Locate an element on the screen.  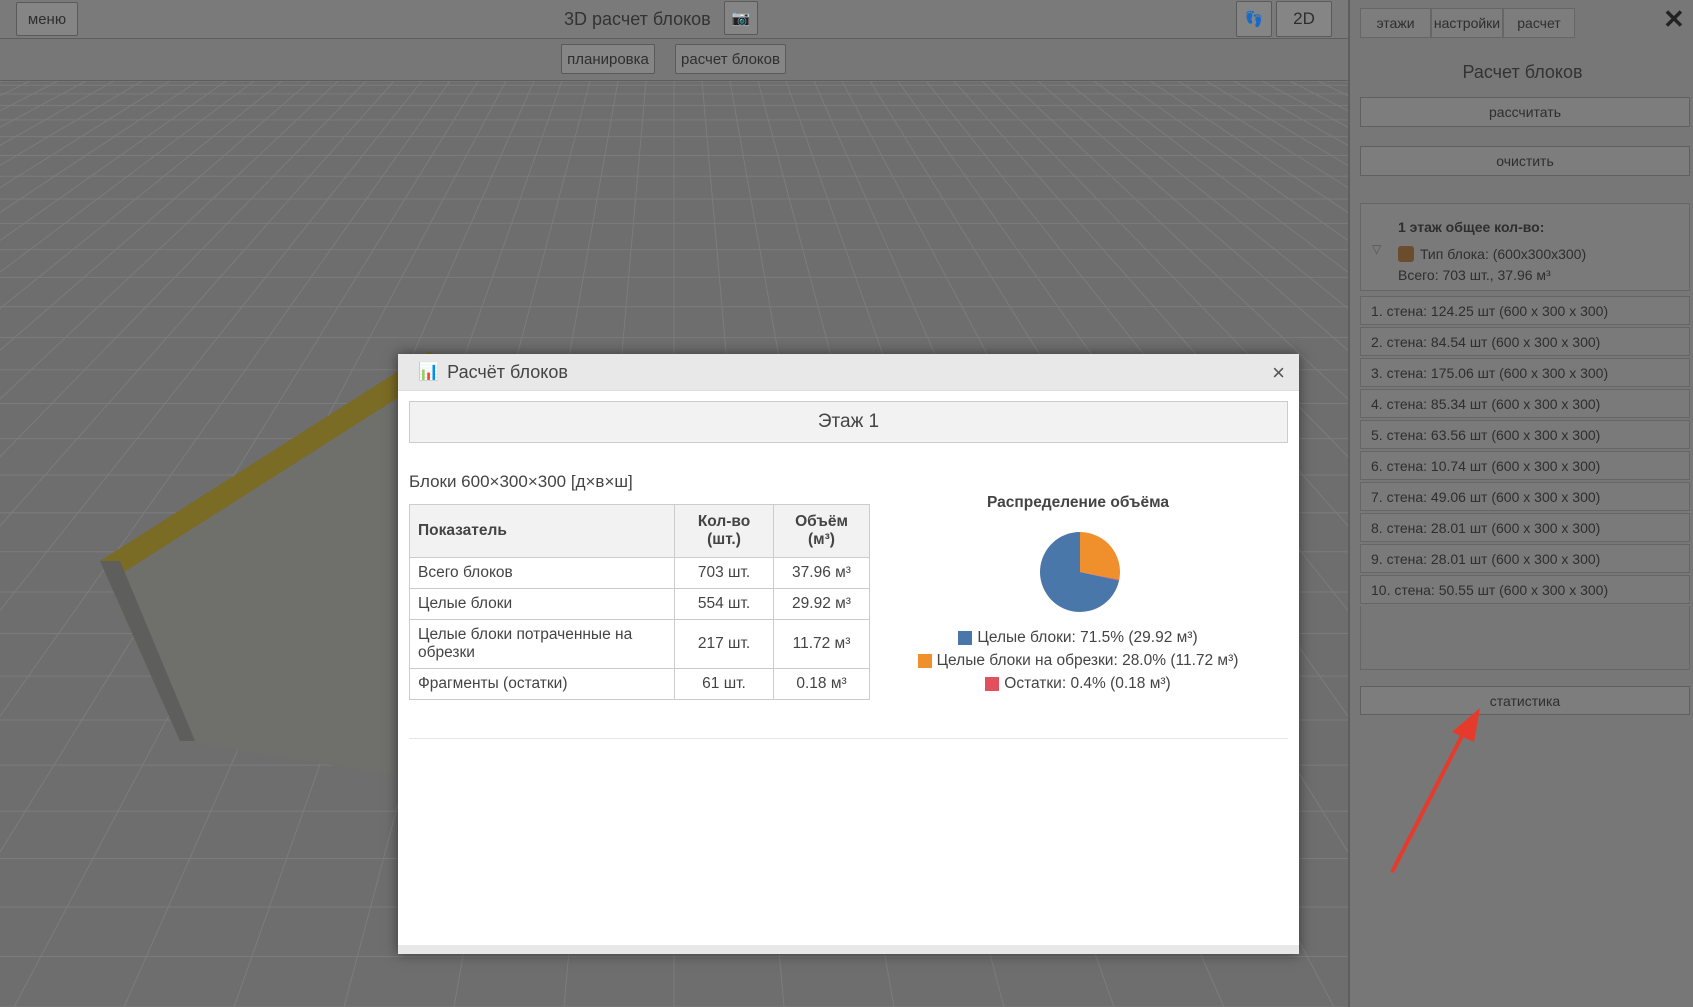
legend-label: Остатки: 0.4% (0.18 м³) is located at coordinates (1087, 683).